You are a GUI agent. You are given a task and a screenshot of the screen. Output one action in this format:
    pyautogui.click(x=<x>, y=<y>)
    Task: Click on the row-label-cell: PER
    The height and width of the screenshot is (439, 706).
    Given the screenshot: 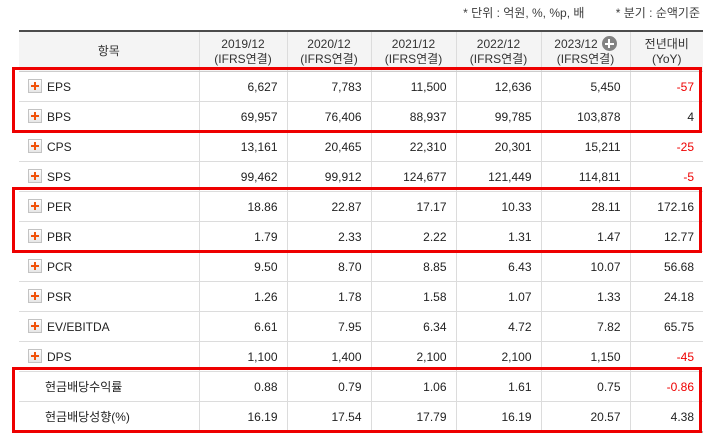 What is the action you would take?
    pyautogui.click(x=109, y=207)
    